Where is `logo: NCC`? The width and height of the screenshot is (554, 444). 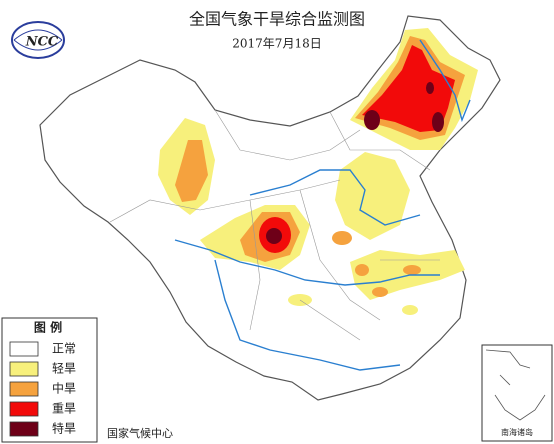
logo: NCC is located at coordinates (38, 40).